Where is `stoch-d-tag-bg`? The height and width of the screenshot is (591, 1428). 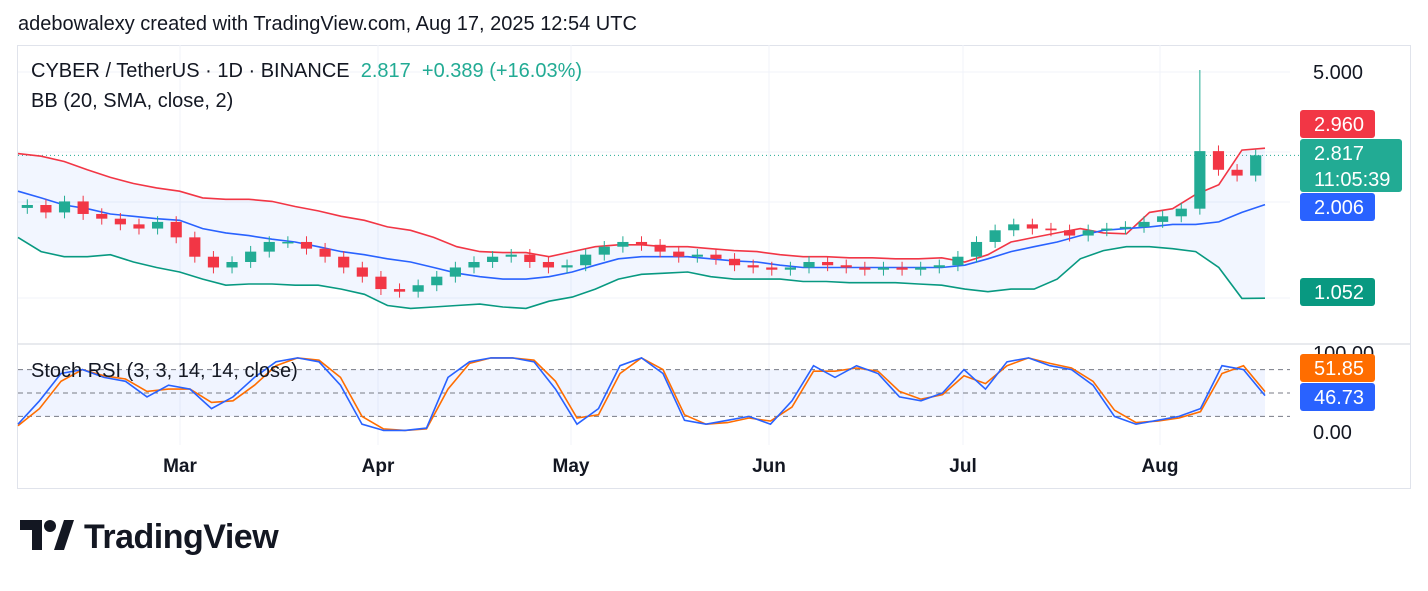 stoch-d-tag-bg is located at coordinates (1337, 368).